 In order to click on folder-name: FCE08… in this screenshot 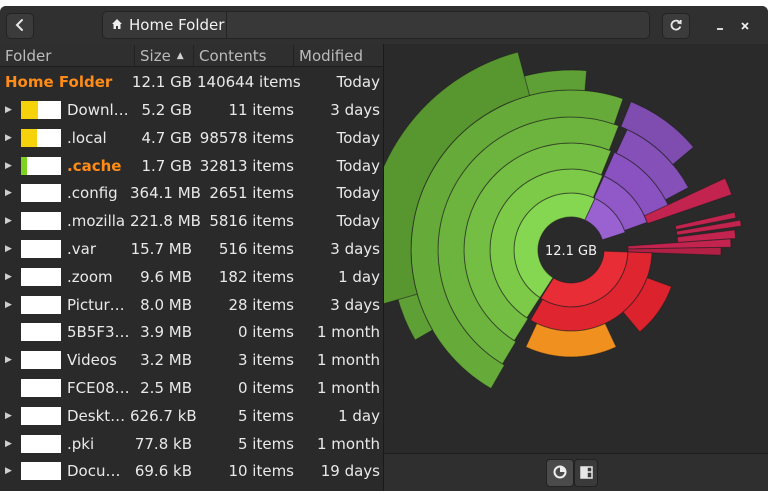, I will do `click(98, 388)`.